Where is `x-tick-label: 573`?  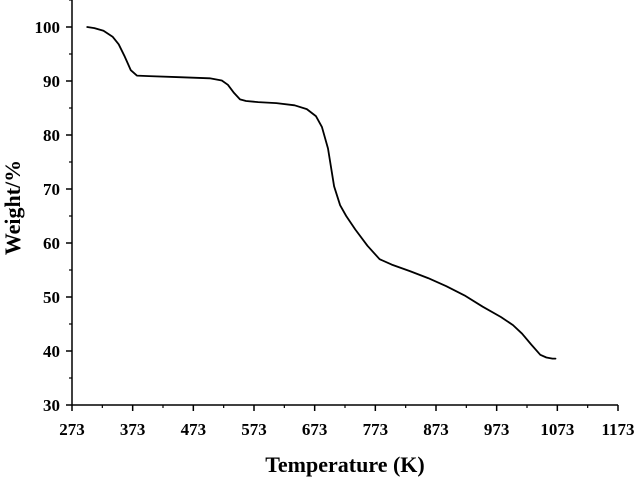 x-tick-label: 573 is located at coordinates (254, 429).